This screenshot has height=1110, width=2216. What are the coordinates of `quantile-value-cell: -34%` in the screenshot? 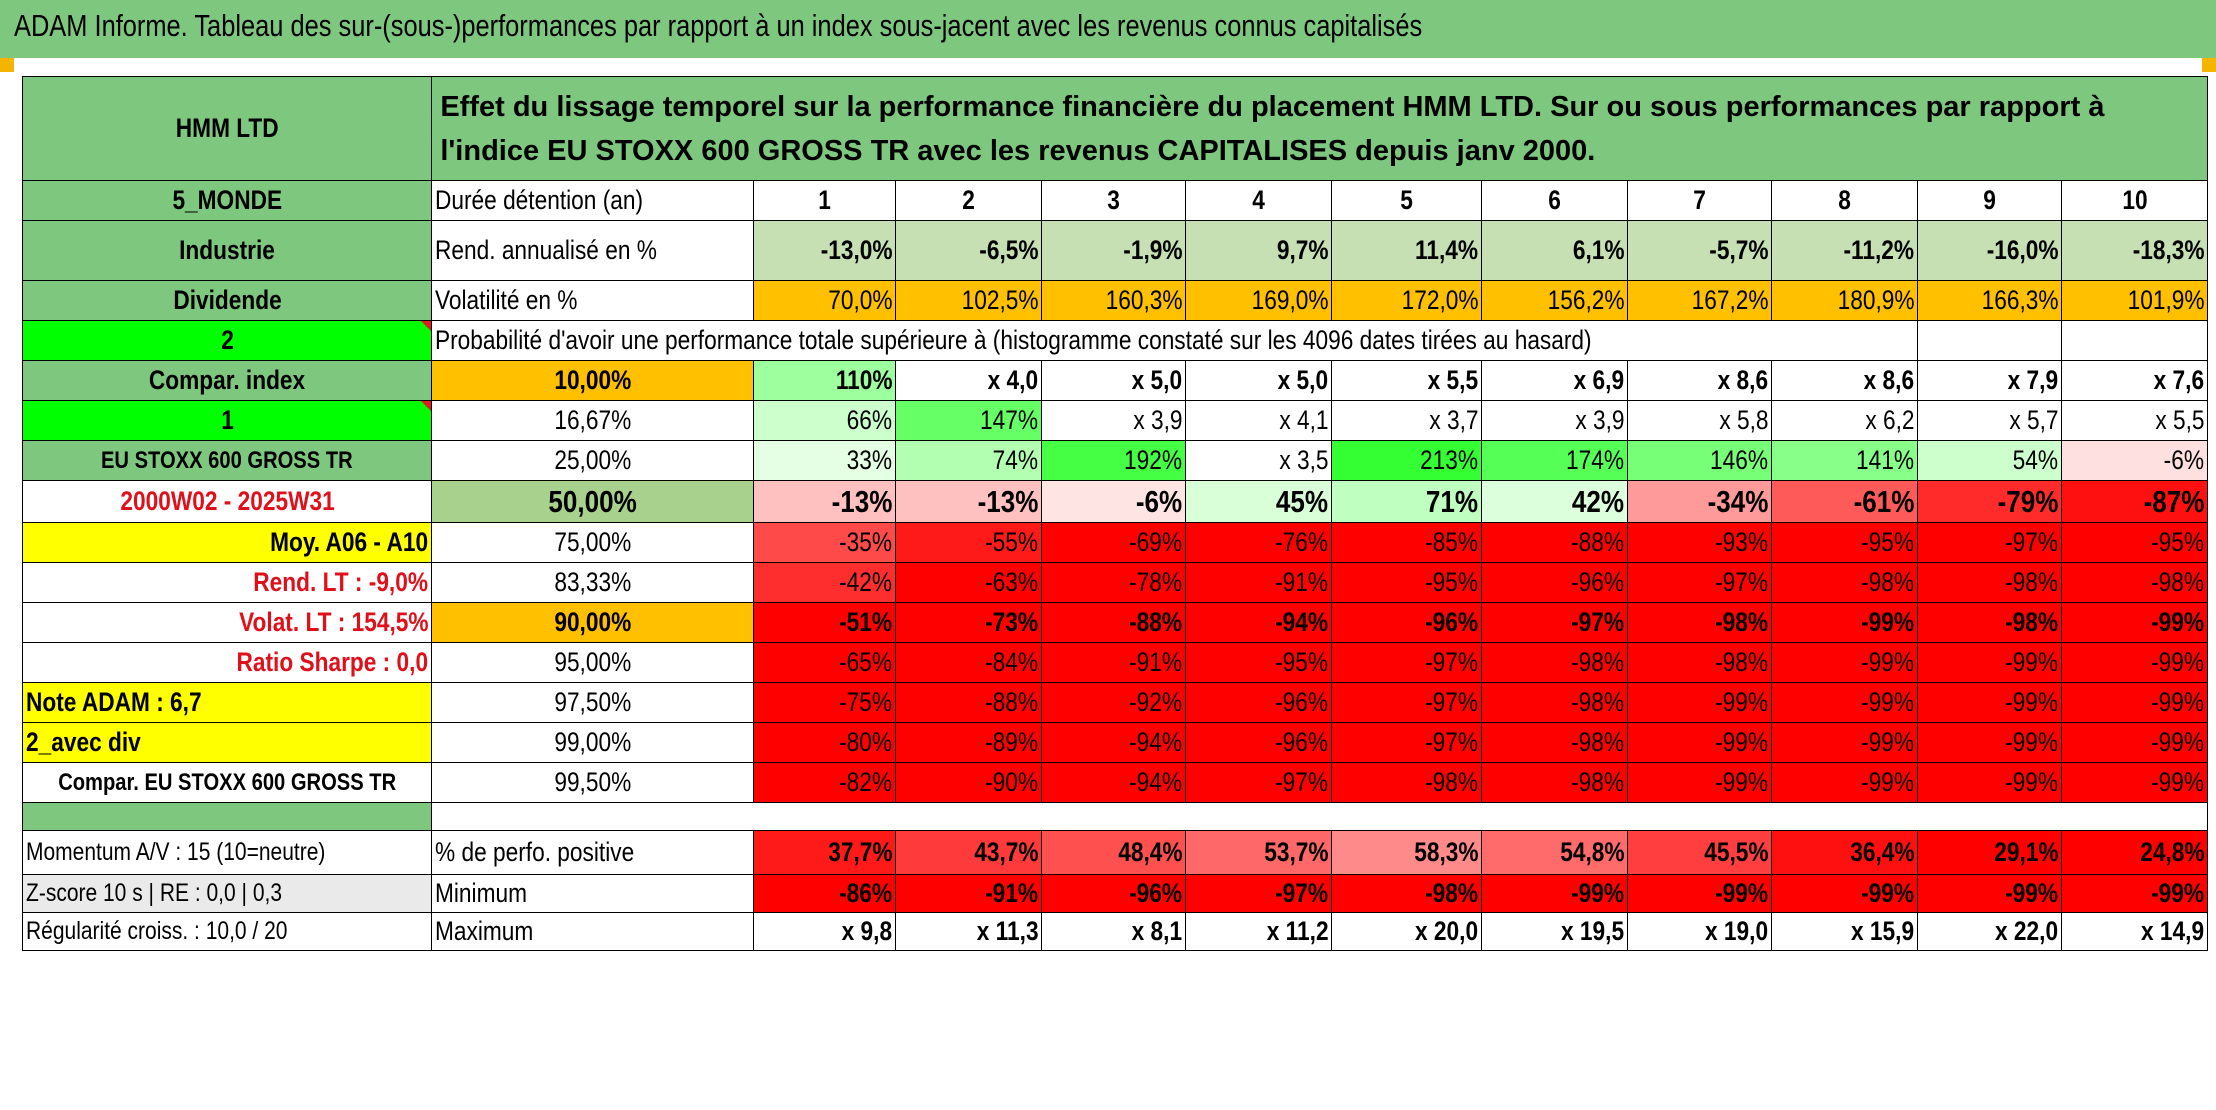 It's located at (1700, 501).